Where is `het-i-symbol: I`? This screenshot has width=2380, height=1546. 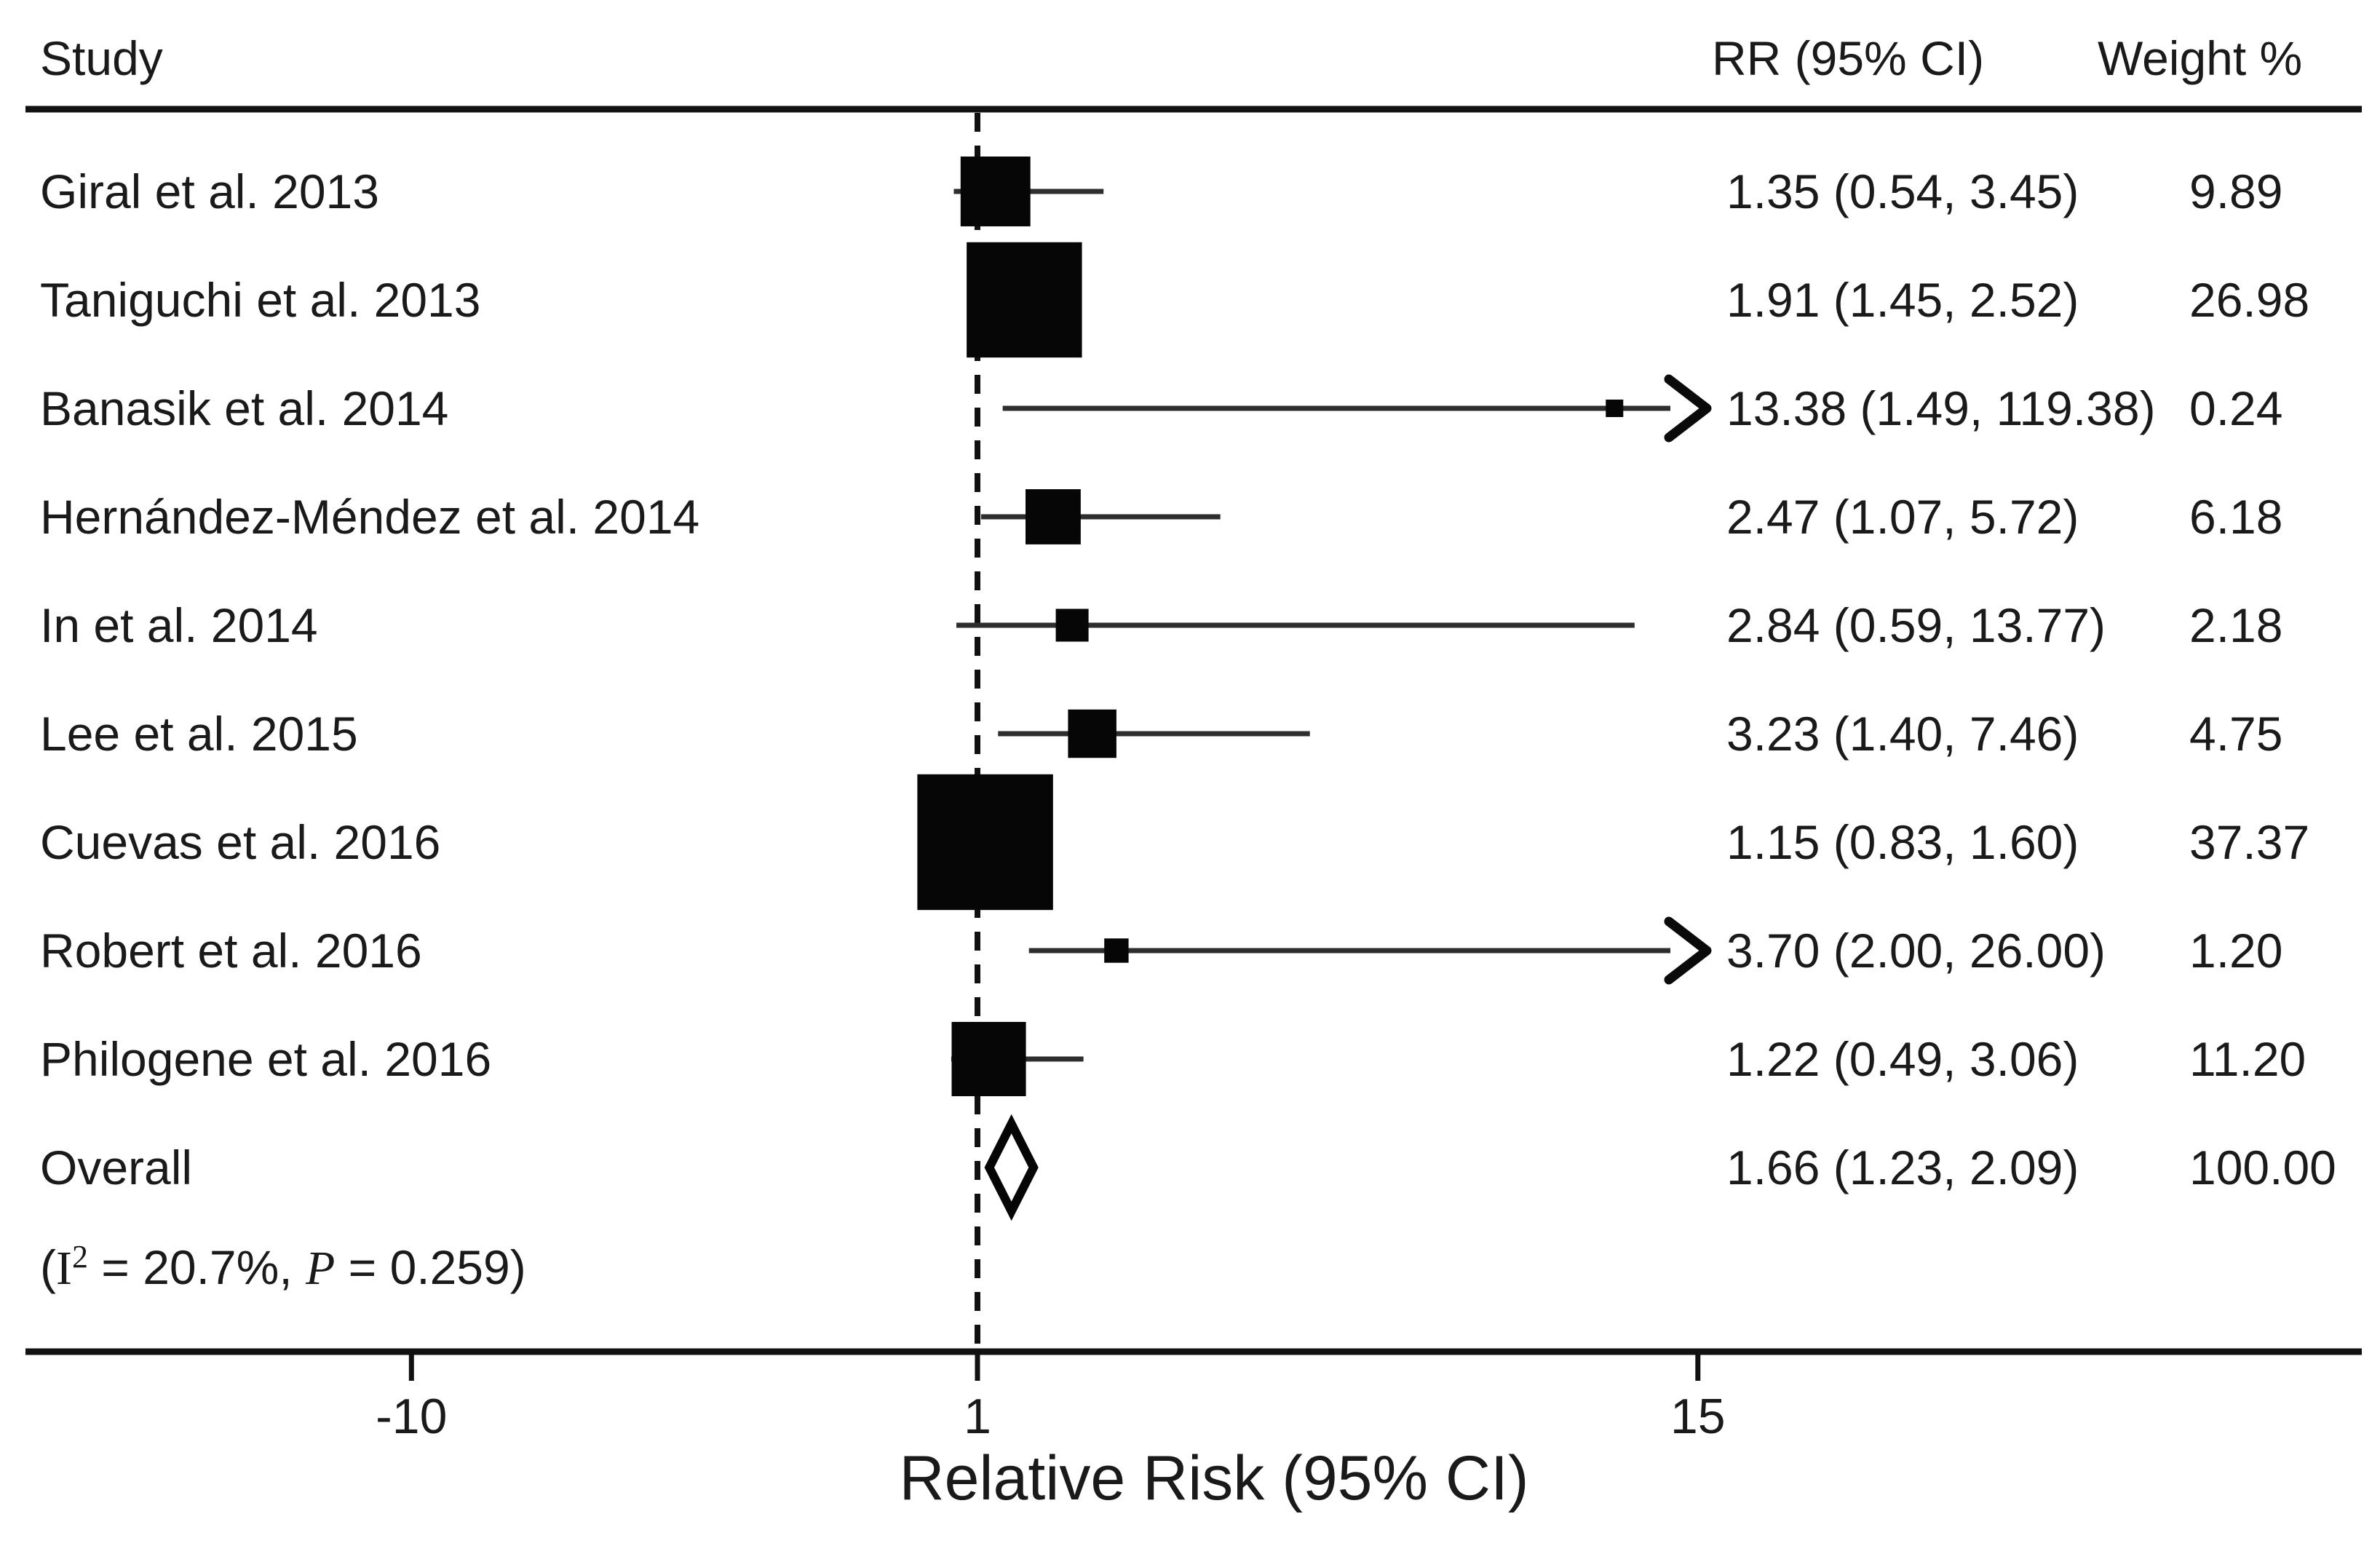
het-i-symbol: I is located at coordinates (63, 1269).